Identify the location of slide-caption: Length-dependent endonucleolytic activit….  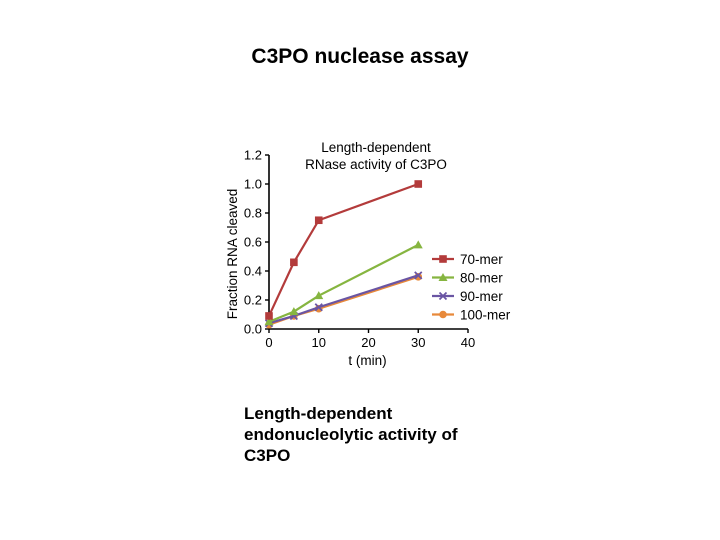
(394, 434).